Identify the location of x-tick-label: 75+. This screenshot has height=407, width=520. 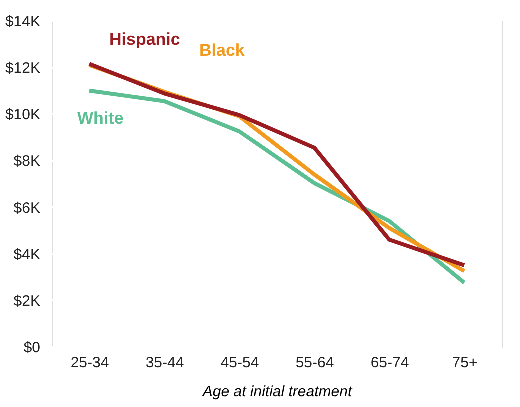
(465, 363).